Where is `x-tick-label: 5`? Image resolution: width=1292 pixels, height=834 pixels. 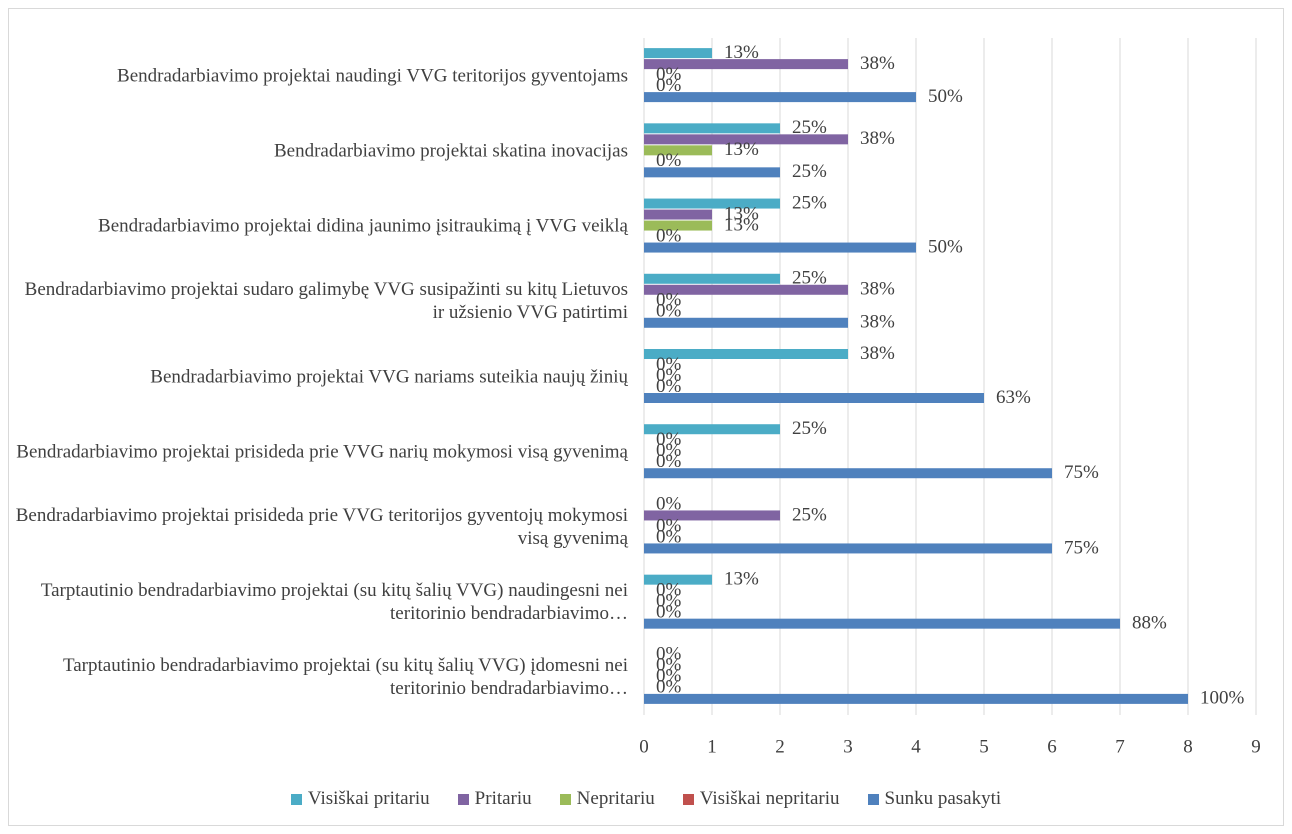
x-tick-label: 5 is located at coordinates (984, 746).